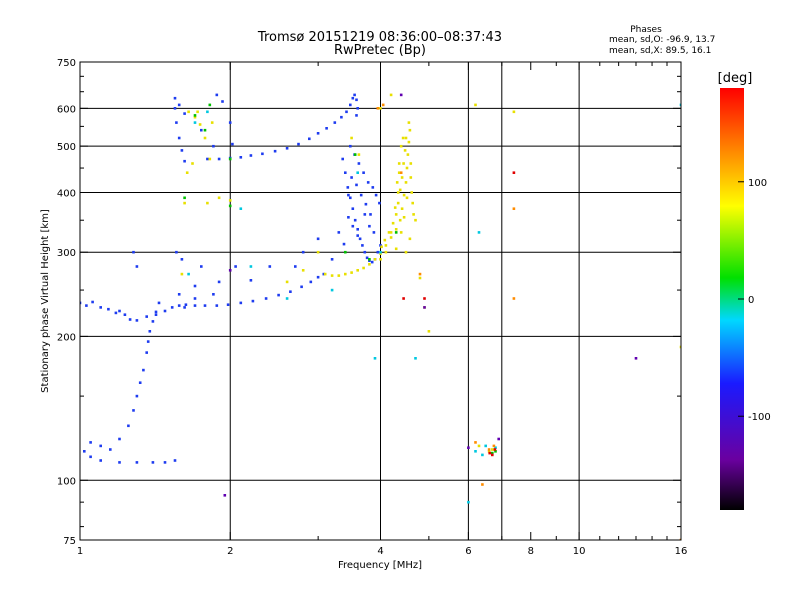  What do you see at coordinates (230, 551) in the screenshot?
I see `x-tick-label: 2` at bounding box center [230, 551].